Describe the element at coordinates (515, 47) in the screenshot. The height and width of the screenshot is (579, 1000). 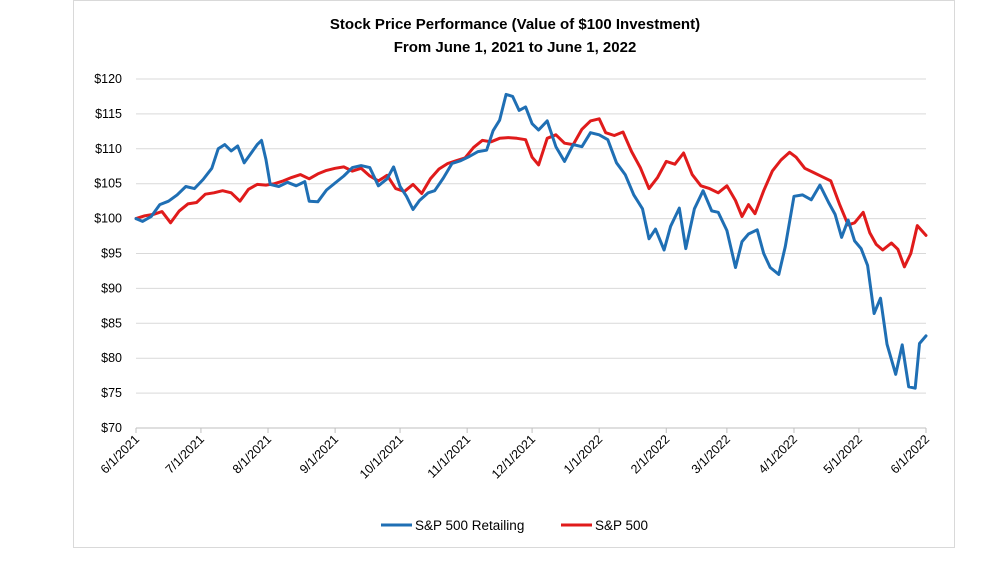
I see `chart-subtitle: From June 1, 2021 to June 1, 2022` at that location.